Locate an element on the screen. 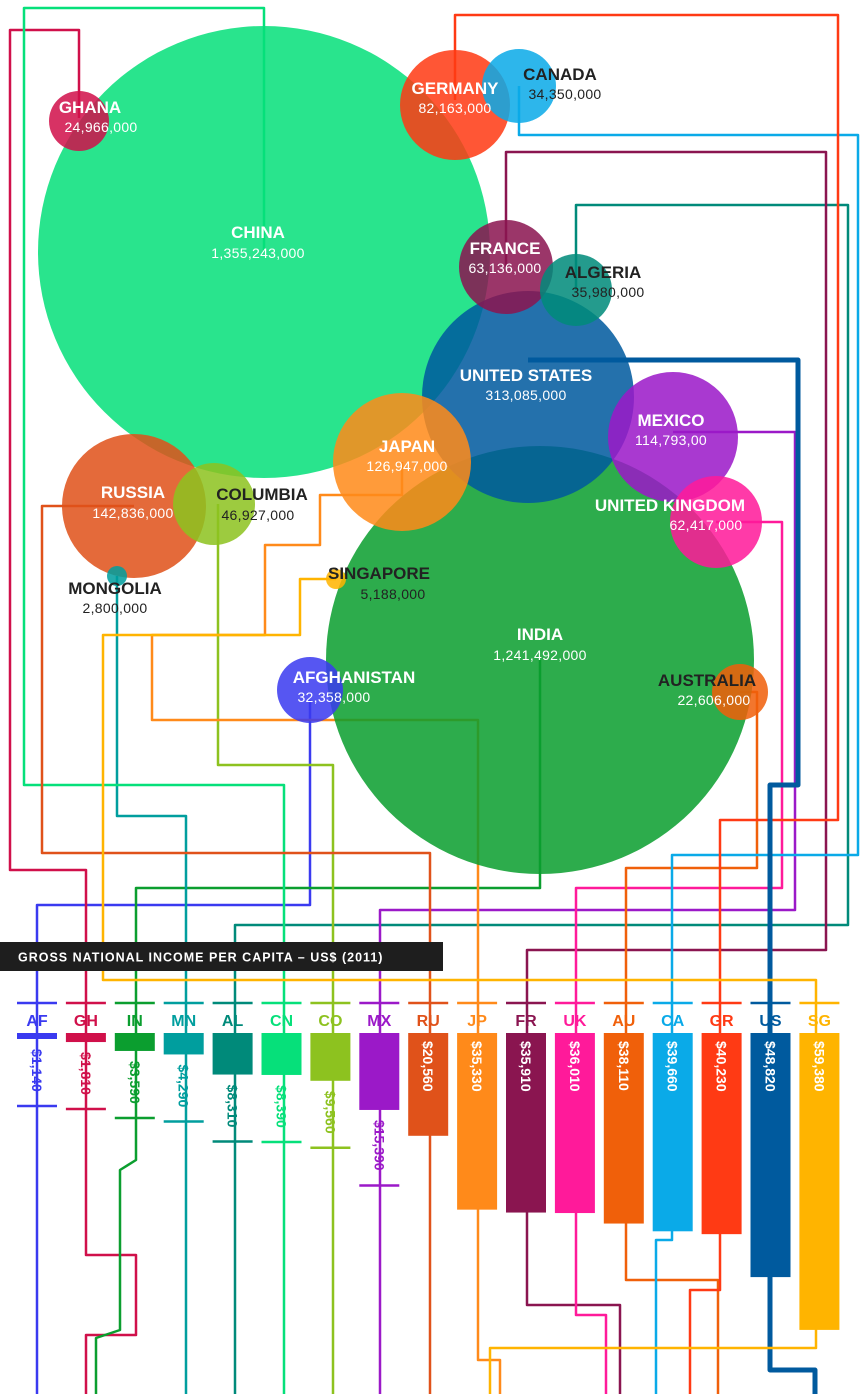  bubble-germany is located at coordinates (455, 105).